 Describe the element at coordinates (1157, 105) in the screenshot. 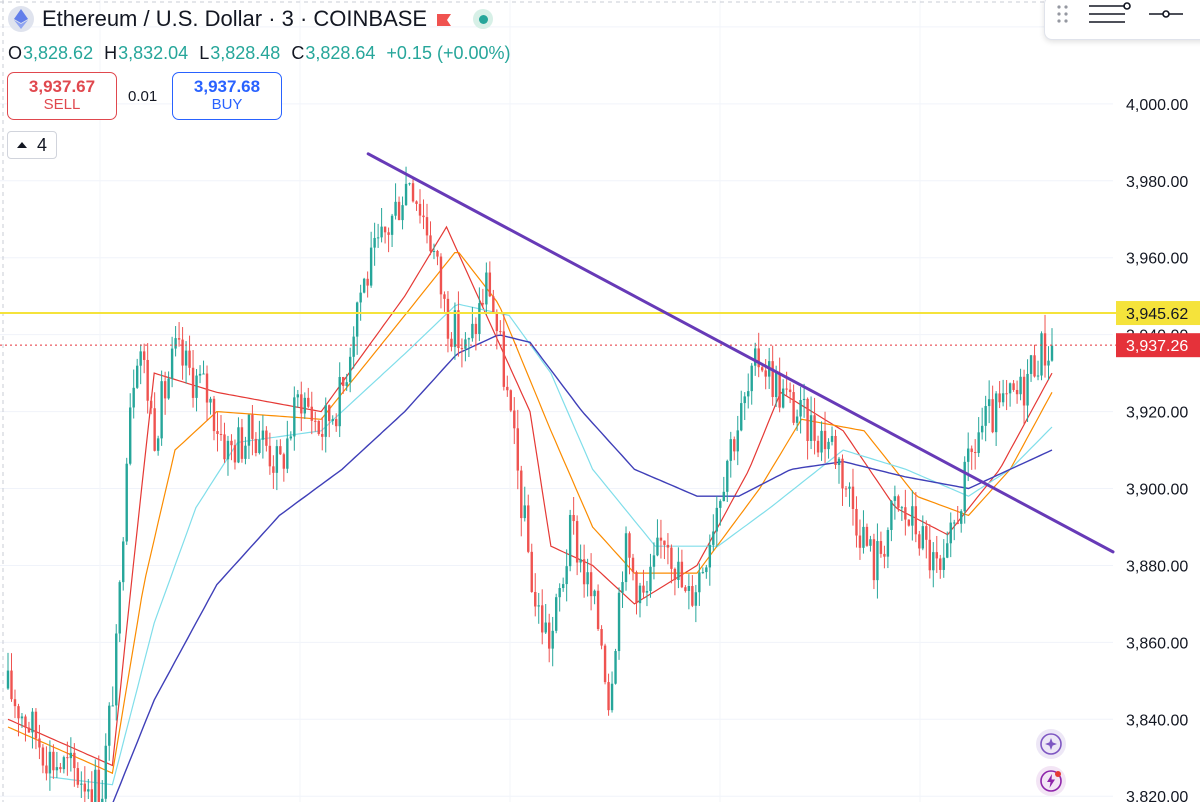

I see `y-tick-label: 4,000.00` at that location.